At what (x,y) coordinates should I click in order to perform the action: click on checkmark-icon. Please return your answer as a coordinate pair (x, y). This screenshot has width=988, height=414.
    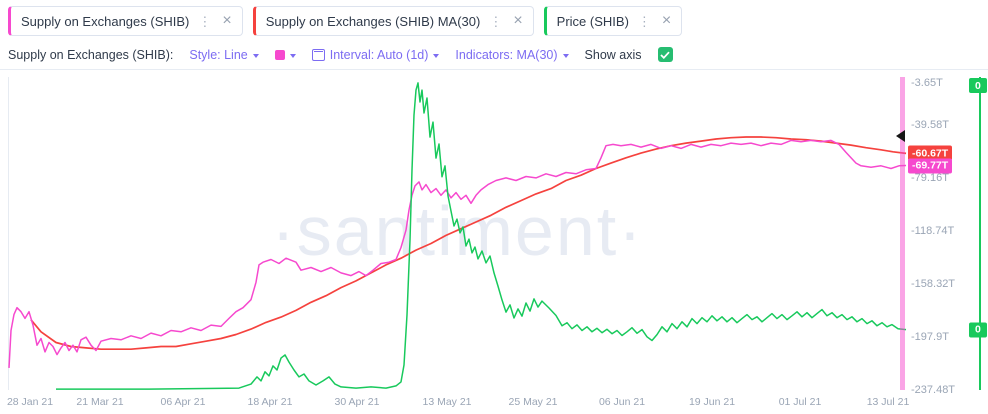
    Looking at the image, I should click on (665, 55).